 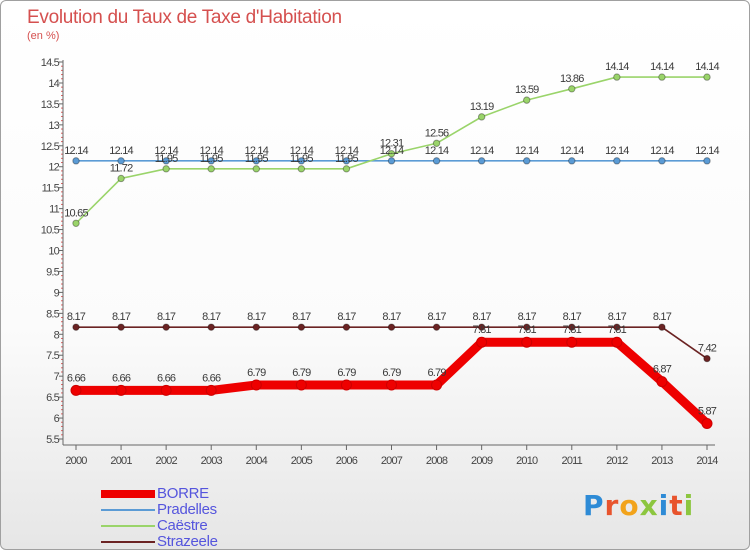 I want to click on chart-unit: (en %), so click(x=43, y=36).